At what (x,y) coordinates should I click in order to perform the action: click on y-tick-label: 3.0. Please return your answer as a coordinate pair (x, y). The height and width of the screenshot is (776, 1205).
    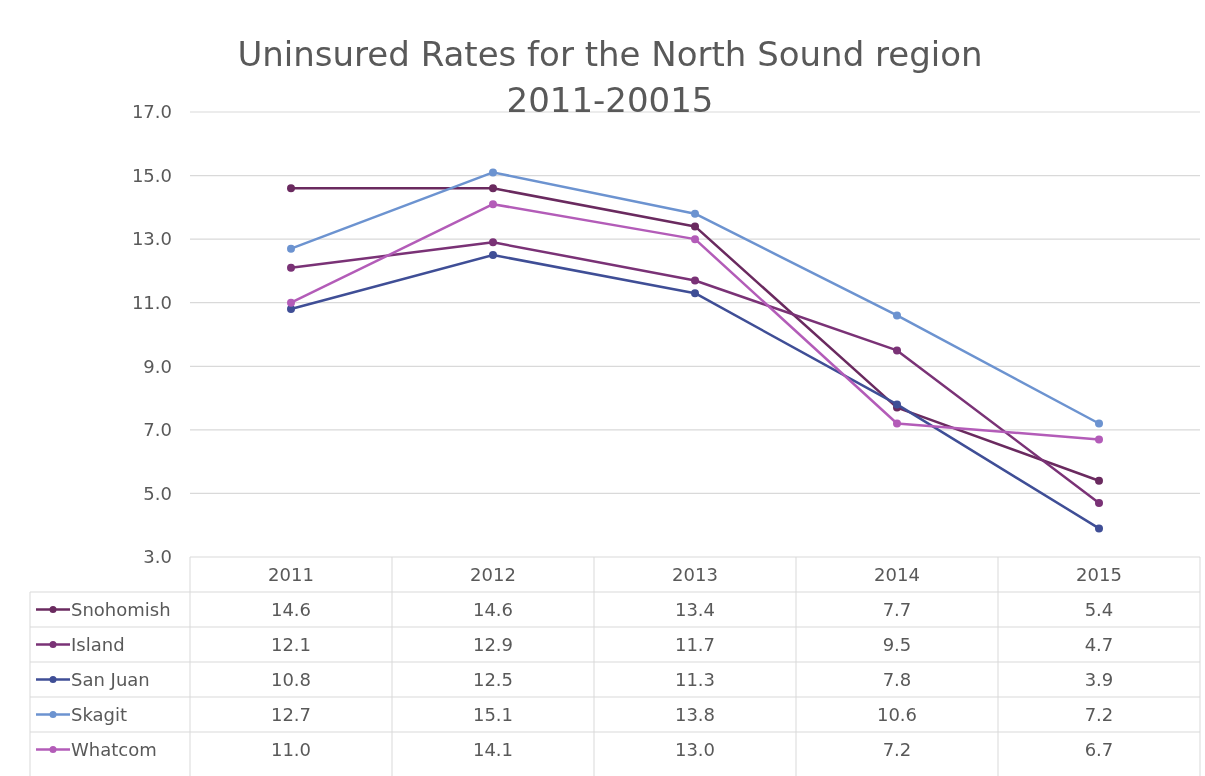
    Looking at the image, I should click on (157, 557).